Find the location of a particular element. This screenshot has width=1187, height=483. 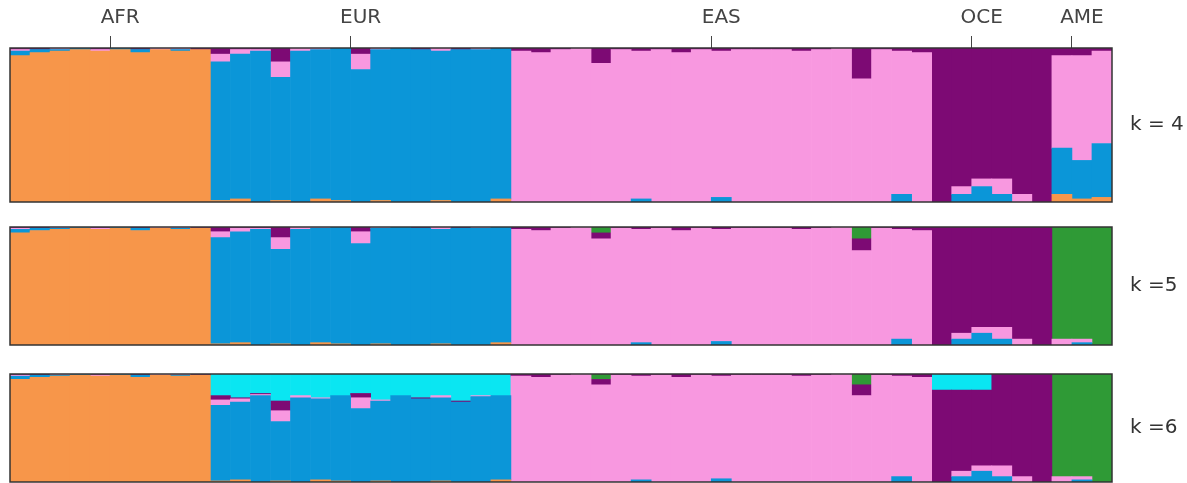

x-tick-label: EAS is located at coordinates (721, 16).